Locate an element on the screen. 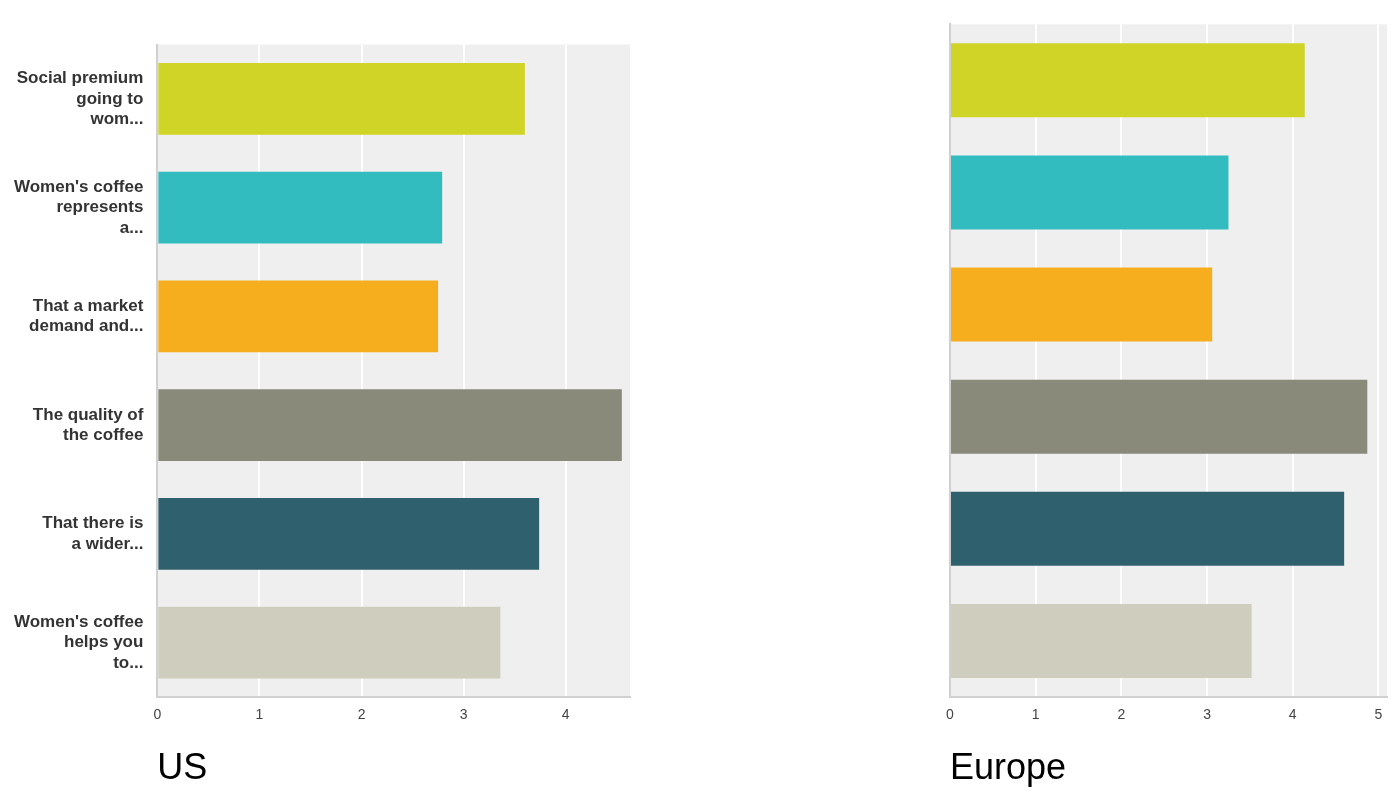 The width and height of the screenshot is (1397, 807). y-tick-label: The quality of the coffee is located at coordinates (88, 424).